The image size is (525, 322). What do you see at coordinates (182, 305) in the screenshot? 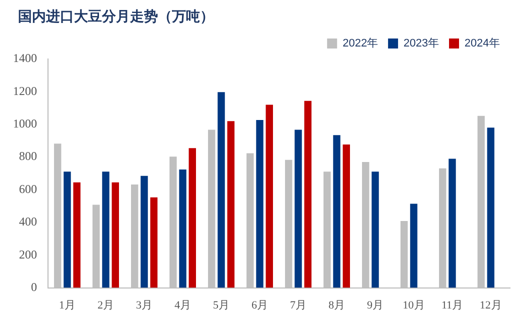
I see `x-tick-label: 4月` at bounding box center [182, 305].